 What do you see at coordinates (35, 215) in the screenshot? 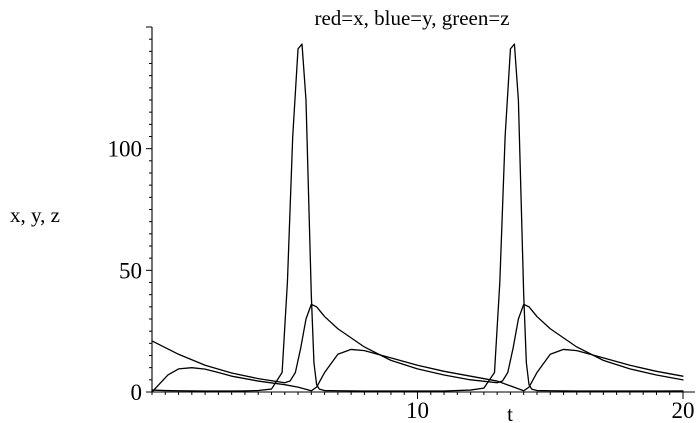
I see `y-axis-label: x, y, z` at bounding box center [35, 215].